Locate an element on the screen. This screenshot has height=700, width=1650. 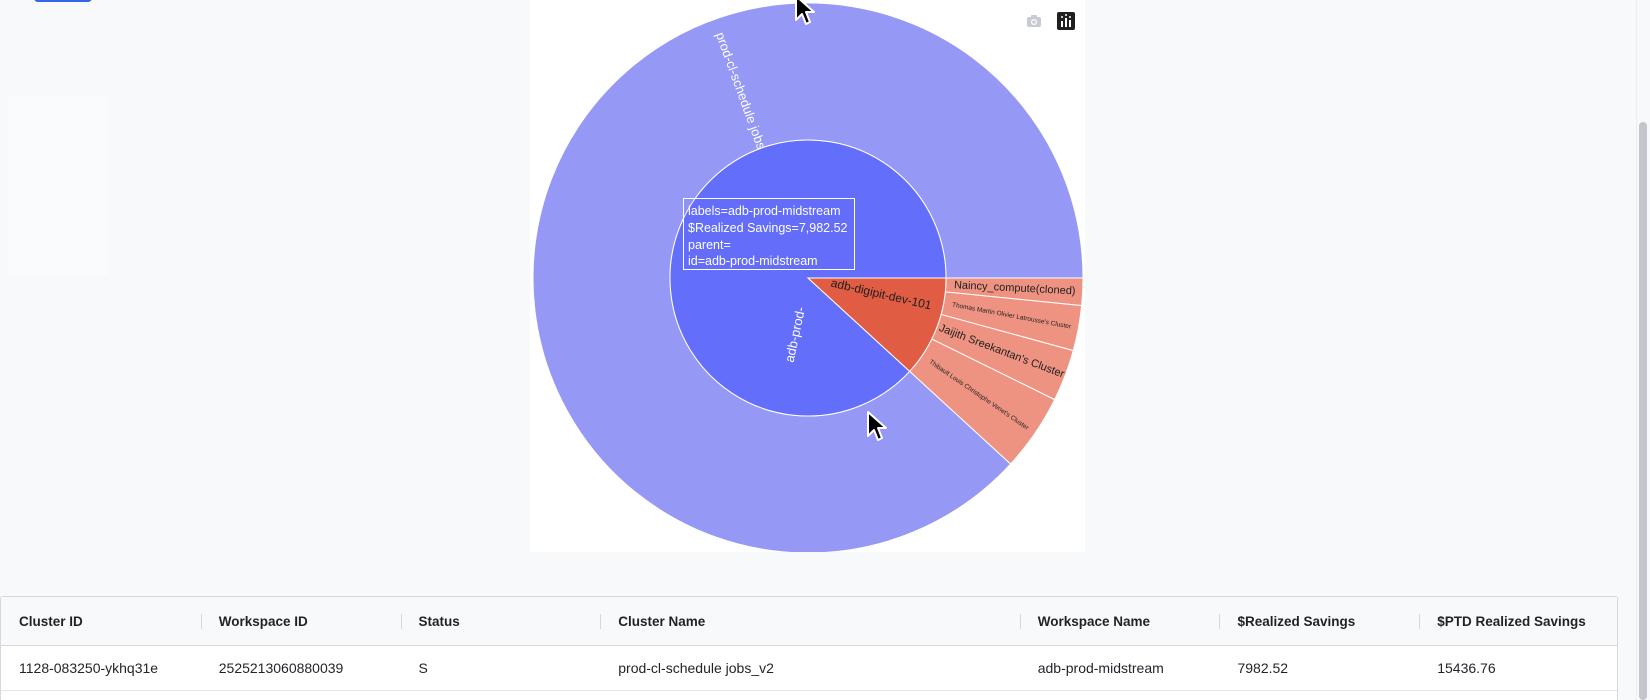
table-cell: 7982.52 is located at coordinates (1263, 668).